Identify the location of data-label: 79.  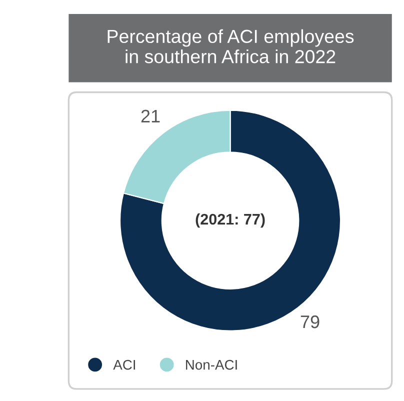
(310, 321).